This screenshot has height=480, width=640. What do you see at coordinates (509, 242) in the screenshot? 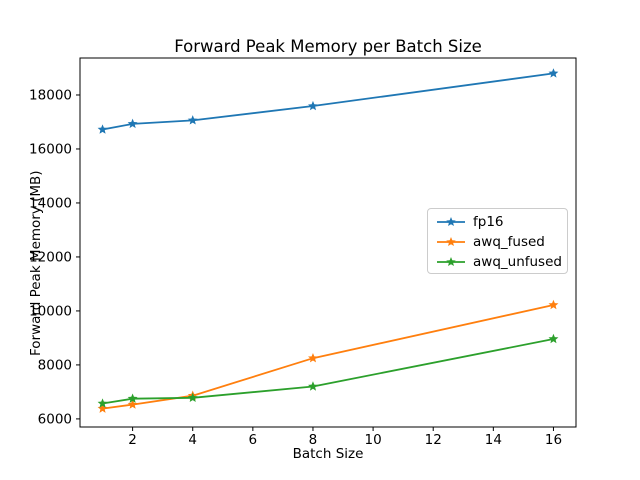
I see `legend-label: awq_fused` at bounding box center [509, 242].